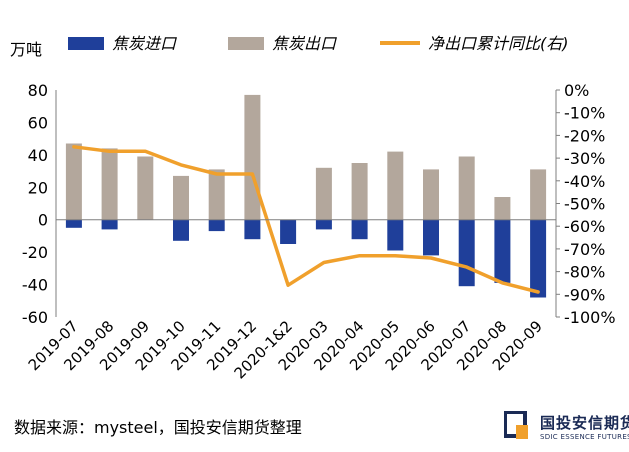  Describe the element at coordinates (304, 43) in the screenshot. I see `legend-label-1: 焦炭出口` at that location.